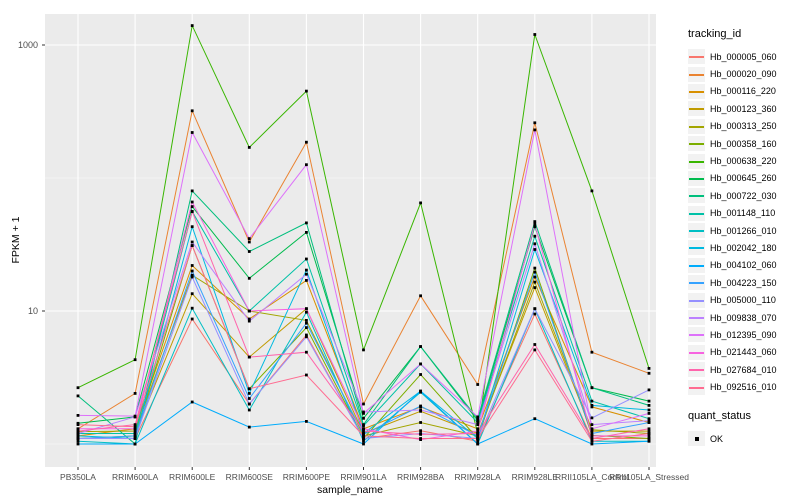 Image resolution: width=800 pixels, height=500 pixels. Describe the element at coordinates (715, 34) in the screenshot. I see `legend-title-tracking-id: tracking_id` at that location.